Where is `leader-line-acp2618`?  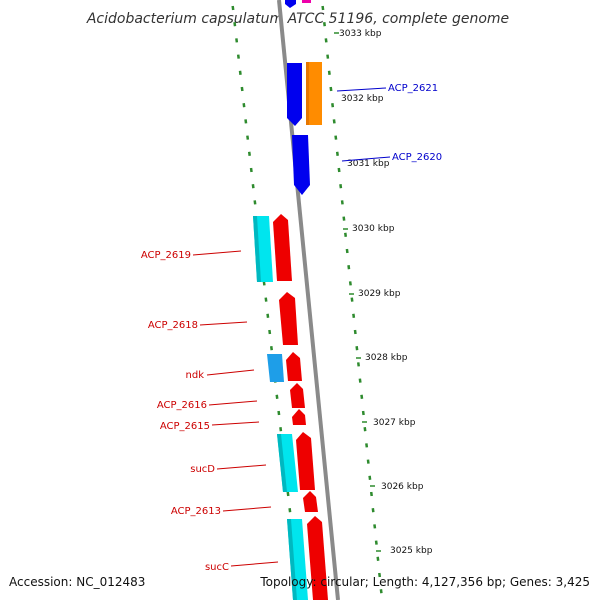 leader-line-acp2618 is located at coordinates (223, 323).